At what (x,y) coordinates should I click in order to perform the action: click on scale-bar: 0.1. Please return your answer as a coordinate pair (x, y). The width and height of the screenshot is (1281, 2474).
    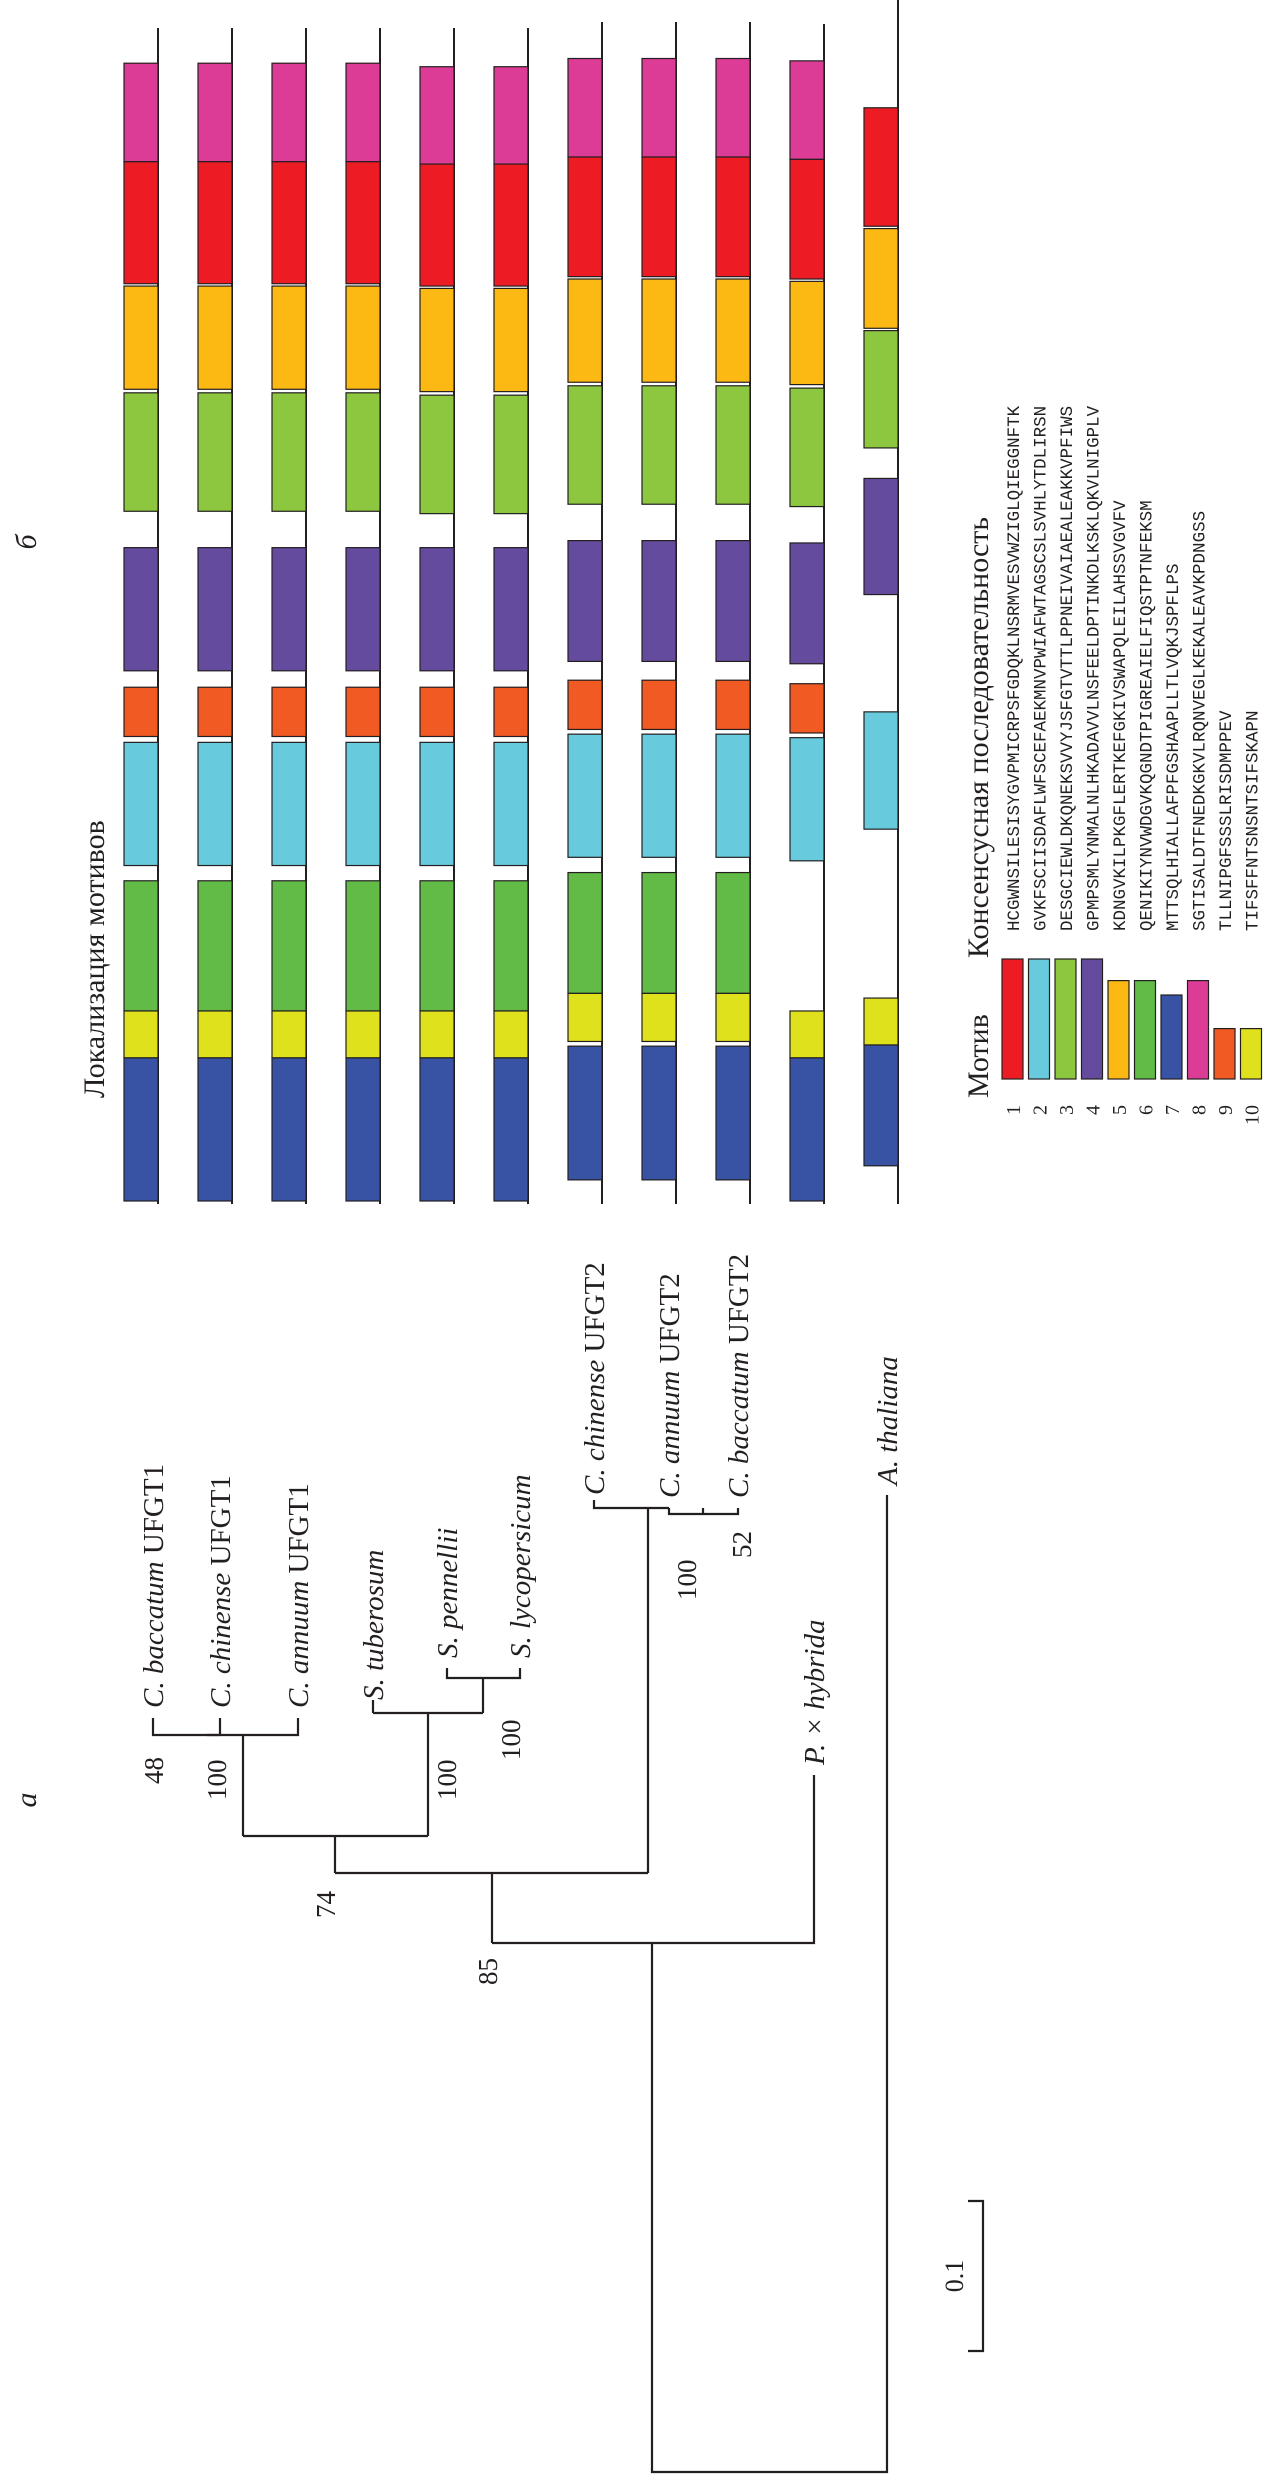
    Looking at the image, I should click on (962, 2276).